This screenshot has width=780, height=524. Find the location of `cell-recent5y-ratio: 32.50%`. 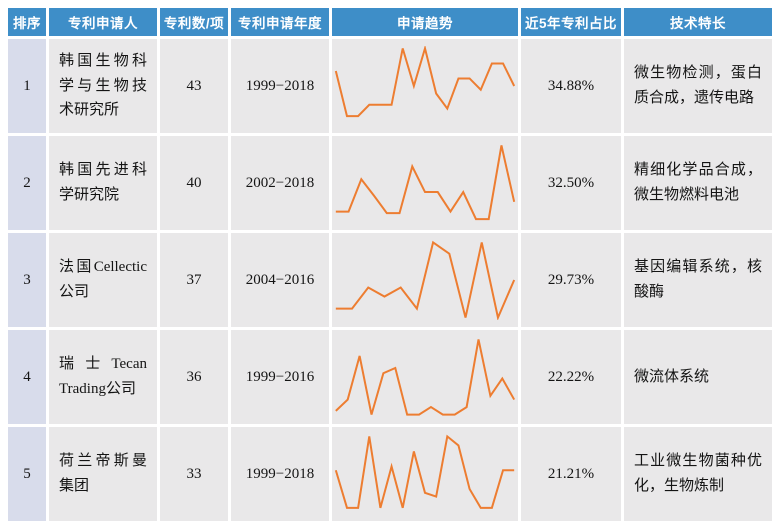

cell-recent5y-ratio: 32.50% is located at coordinates (571, 183).